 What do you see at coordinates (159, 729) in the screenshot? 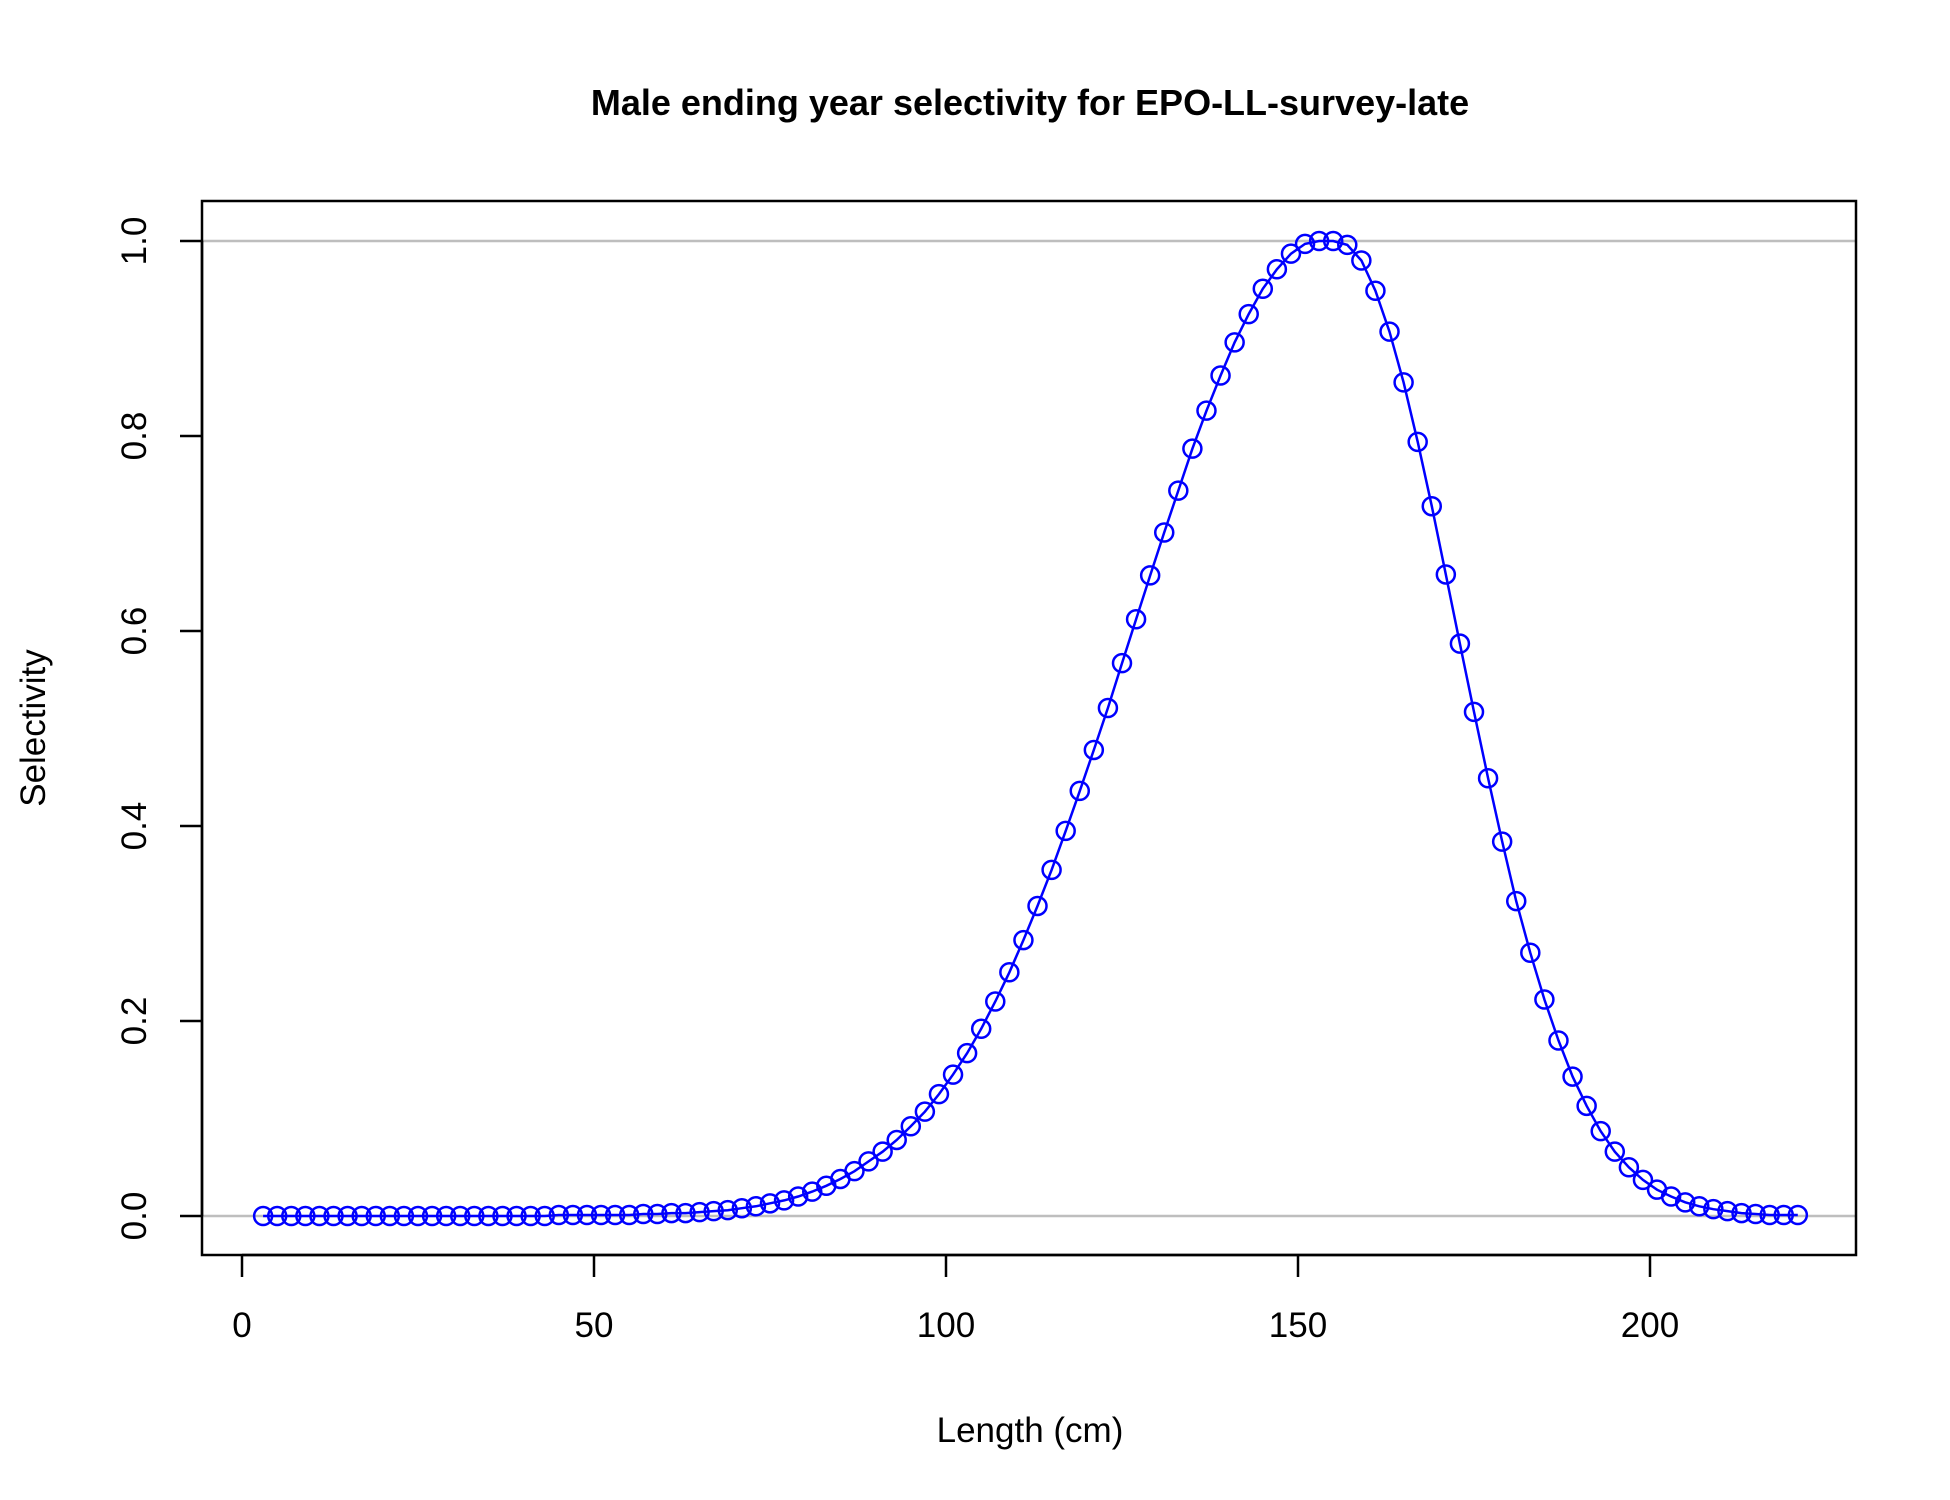
I see `y-axis: 0.0 0.2 0.4 0.6 0.8 1.0` at bounding box center [159, 729].